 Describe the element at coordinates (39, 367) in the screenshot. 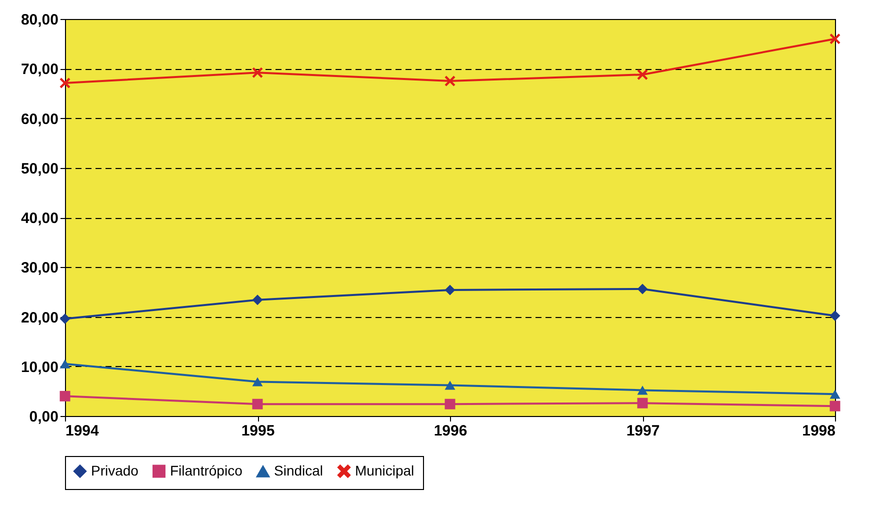

I see `y-tick-label: 10,00` at that location.